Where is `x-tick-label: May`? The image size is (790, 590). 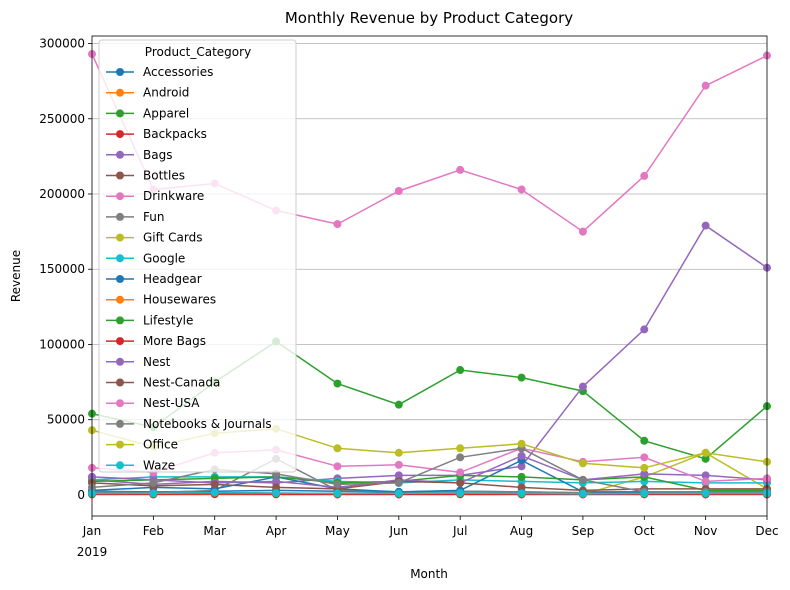 x-tick-label: May is located at coordinates (337, 531).